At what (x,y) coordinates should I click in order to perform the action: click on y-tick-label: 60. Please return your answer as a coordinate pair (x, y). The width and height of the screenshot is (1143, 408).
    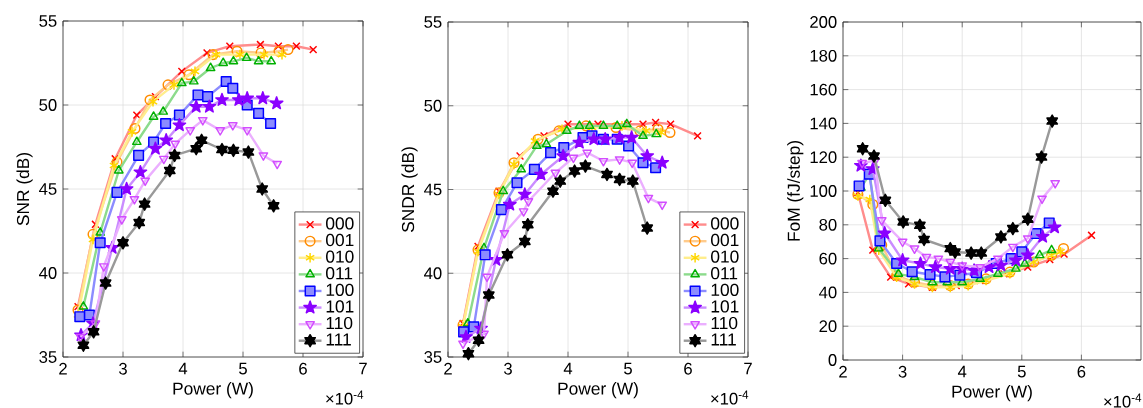
    Looking at the image, I should click on (828, 258).